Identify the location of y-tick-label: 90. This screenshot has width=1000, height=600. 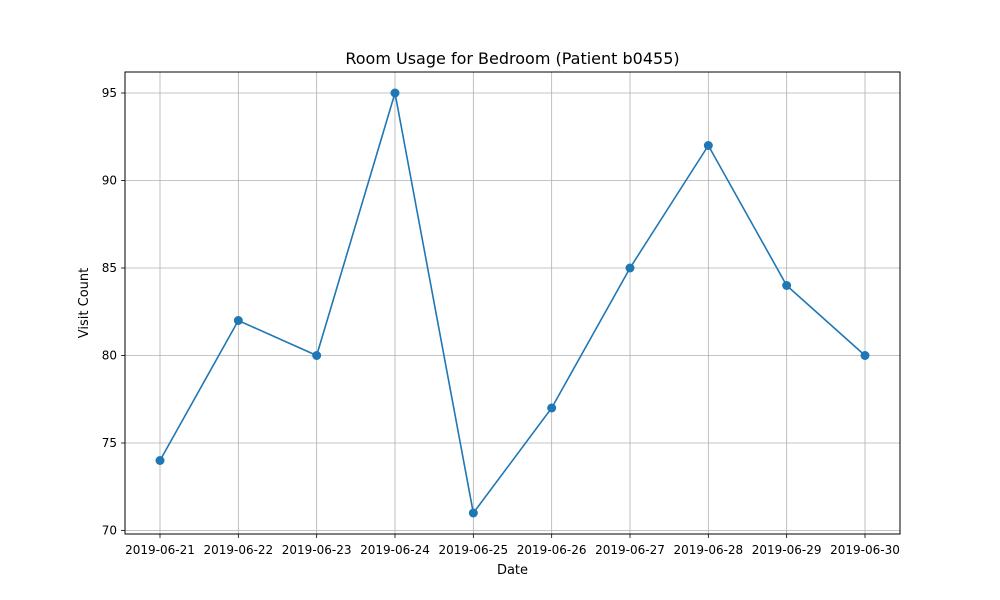
(109, 181).